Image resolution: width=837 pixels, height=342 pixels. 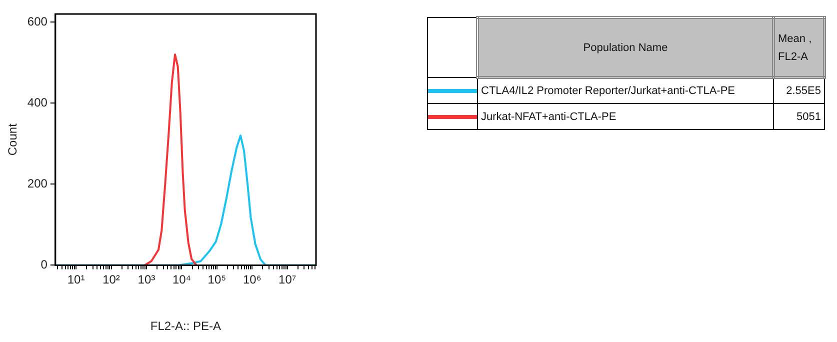 I want to click on x-tick-label: 10⁴, so click(x=181, y=279).